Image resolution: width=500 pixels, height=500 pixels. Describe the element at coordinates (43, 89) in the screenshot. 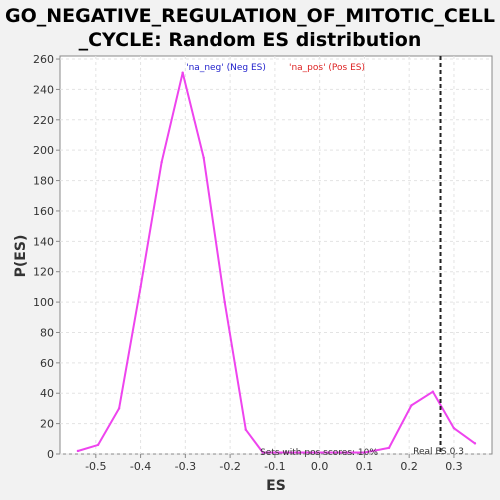

I see `y-tick-label: 240` at that location.